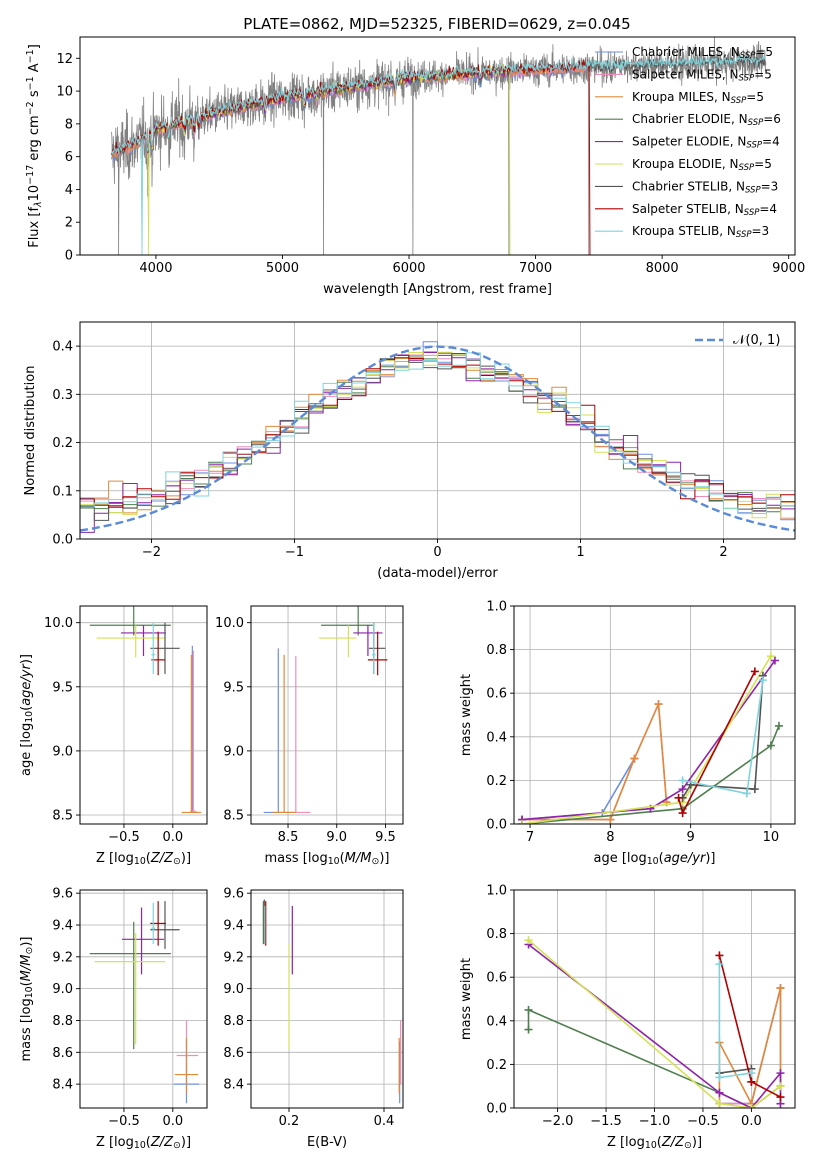  What do you see at coordinates (151, 552) in the screenshot?
I see `x-tick-label: −2` at bounding box center [151, 552].